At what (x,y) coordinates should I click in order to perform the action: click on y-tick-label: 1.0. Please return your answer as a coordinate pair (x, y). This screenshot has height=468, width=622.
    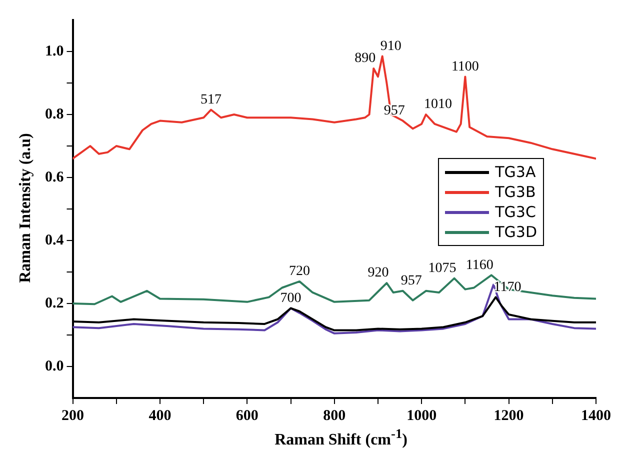
    Looking at the image, I should click on (54, 51).